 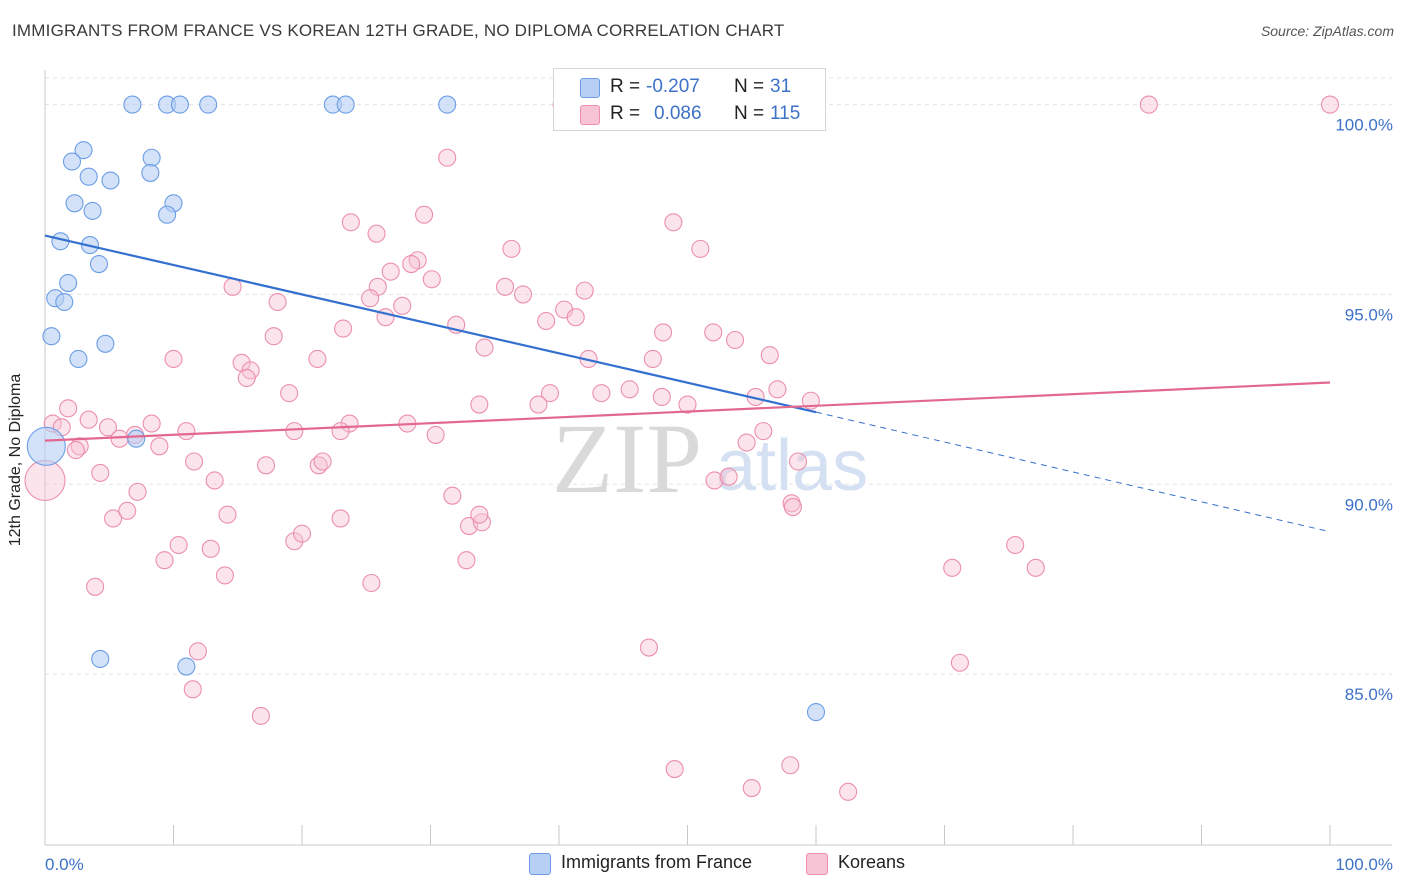 What do you see at coordinates (1327, 31) in the screenshot?
I see `source-credit: Source: ZipAtlas.com` at bounding box center [1327, 31].